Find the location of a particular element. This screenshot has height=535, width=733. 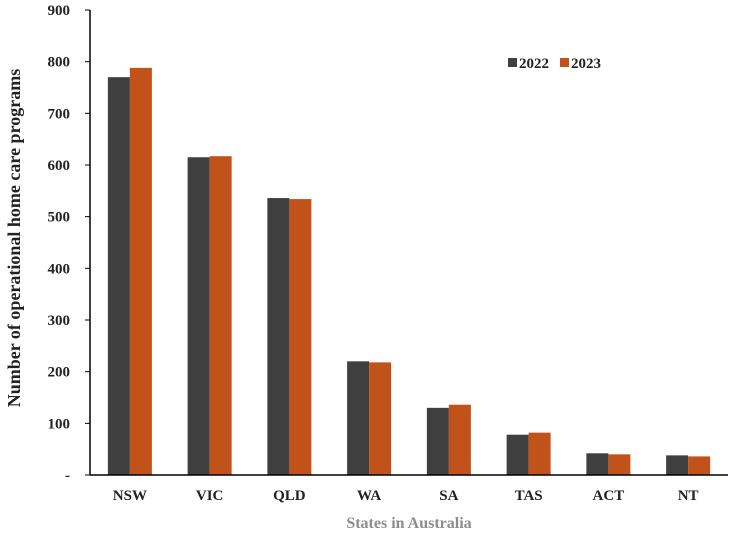

bar-2022-VIC is located at coordinates (198, 316).